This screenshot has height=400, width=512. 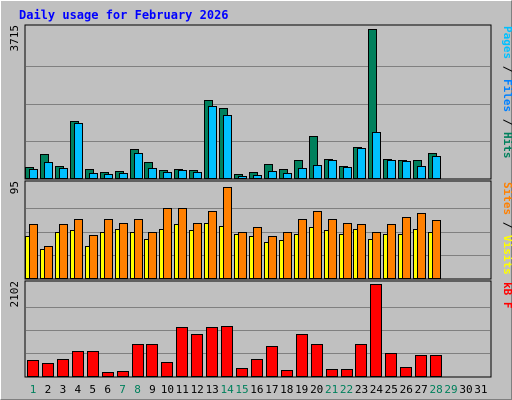 I want to click on day-label-5: 5, so click(x=92, y=389).